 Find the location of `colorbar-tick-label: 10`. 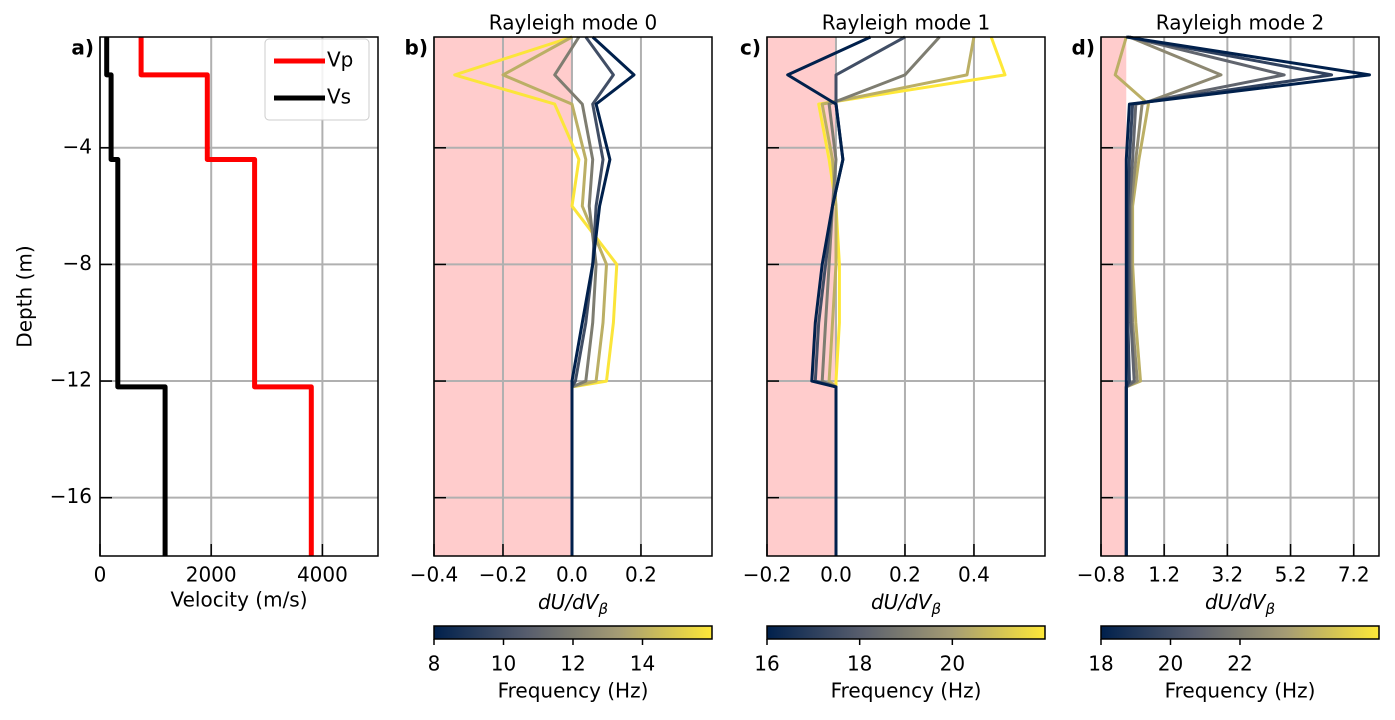

colorbar-tick-label: 10 is located at coordinates (503, 664).